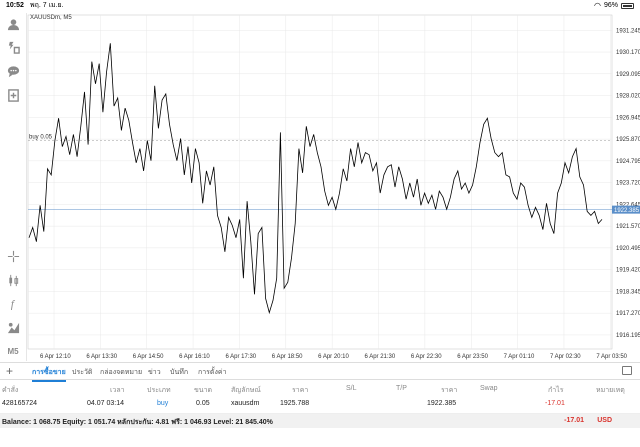 The width and height of the screenshot is (640, 447). Describe the element at coordinates (556, 390) in the screenshot. I see `col-profit: กำไร` at that location.